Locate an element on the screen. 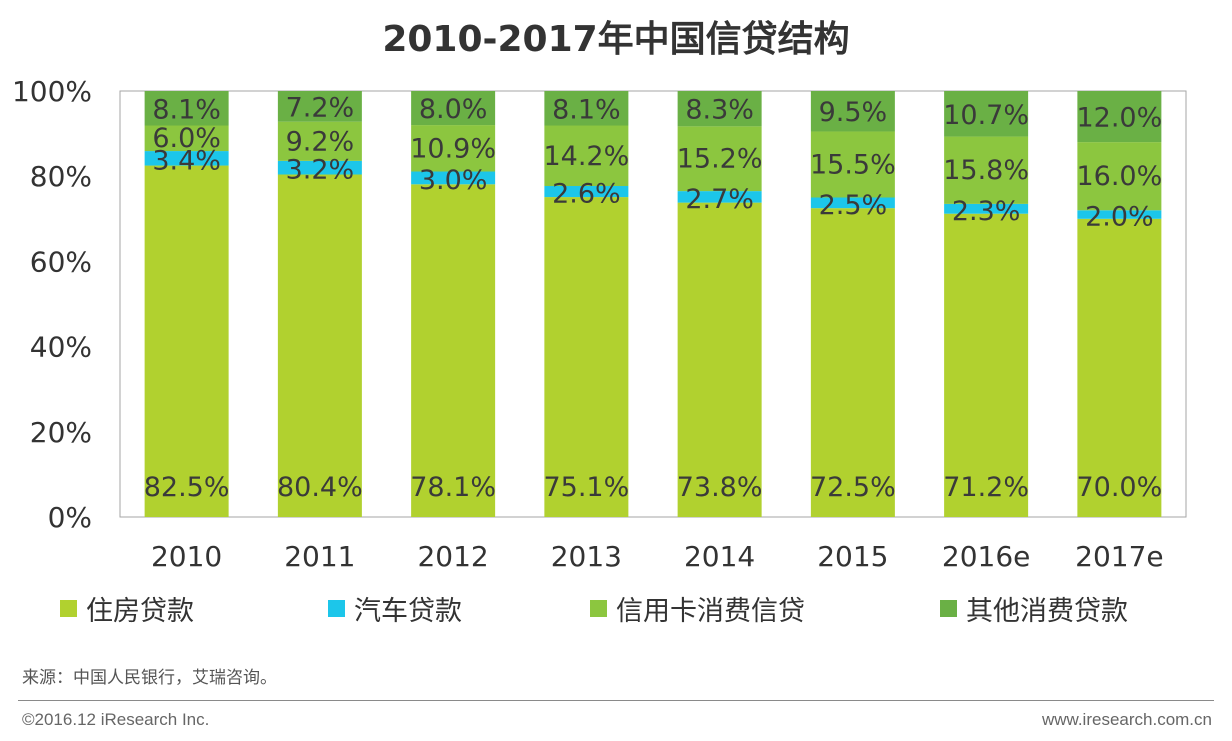 This screenshot has height=741, width=1232. data-label-auto: 3.4% is located at coordinates (186, 160).